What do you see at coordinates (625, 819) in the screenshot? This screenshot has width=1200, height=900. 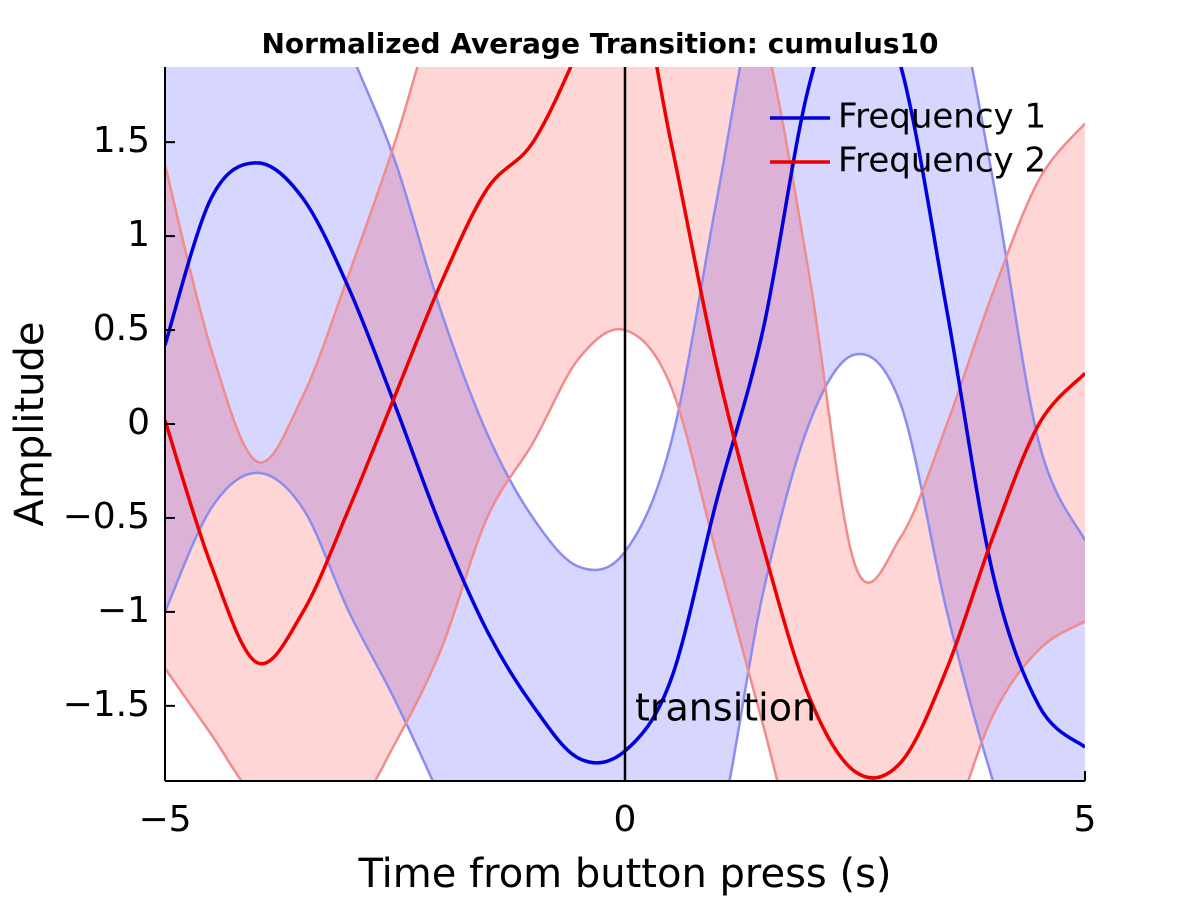 I see `x-tick-label: 0` at bounding box center [625, 819].